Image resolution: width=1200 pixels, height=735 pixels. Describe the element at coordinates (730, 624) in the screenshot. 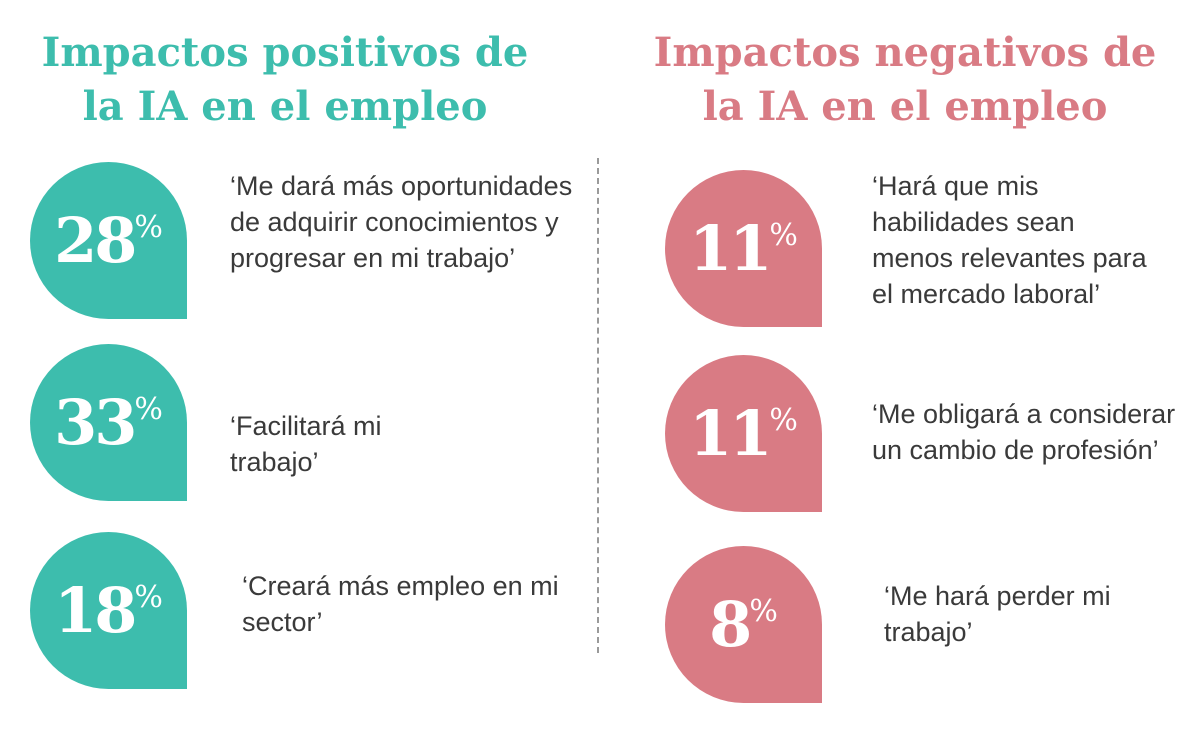

I see `stat-value: 8` at that location.